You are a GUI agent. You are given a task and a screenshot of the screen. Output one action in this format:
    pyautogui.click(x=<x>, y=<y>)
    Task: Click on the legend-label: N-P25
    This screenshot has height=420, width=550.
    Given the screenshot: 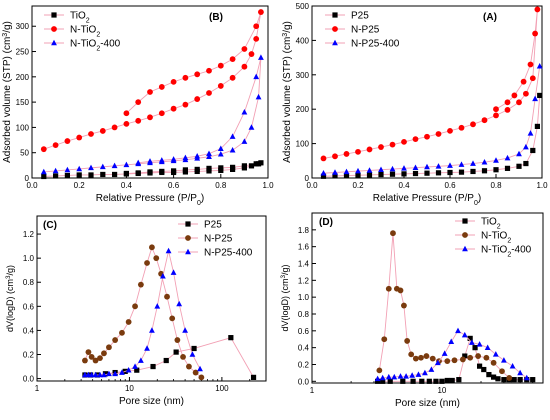 What is the action you would take?
    pyautogui.click(x=218, y=239)
    